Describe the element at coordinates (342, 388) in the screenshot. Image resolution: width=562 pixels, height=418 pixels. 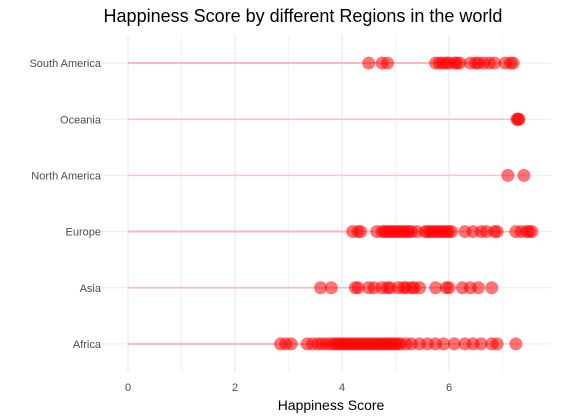
I see `x-tick-label: 4` at that location.